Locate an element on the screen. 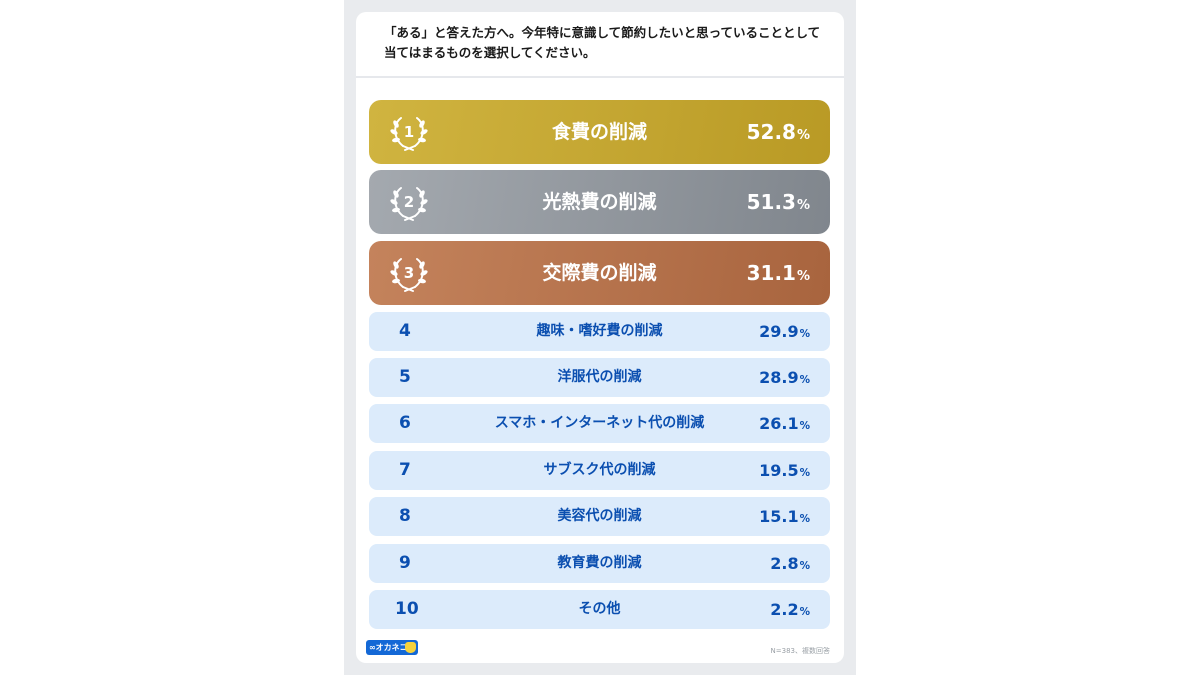 The image size is (1200, 675). ranking-row-8: 8 美容代の削減 15.1% is located at coordinates (599, 516).